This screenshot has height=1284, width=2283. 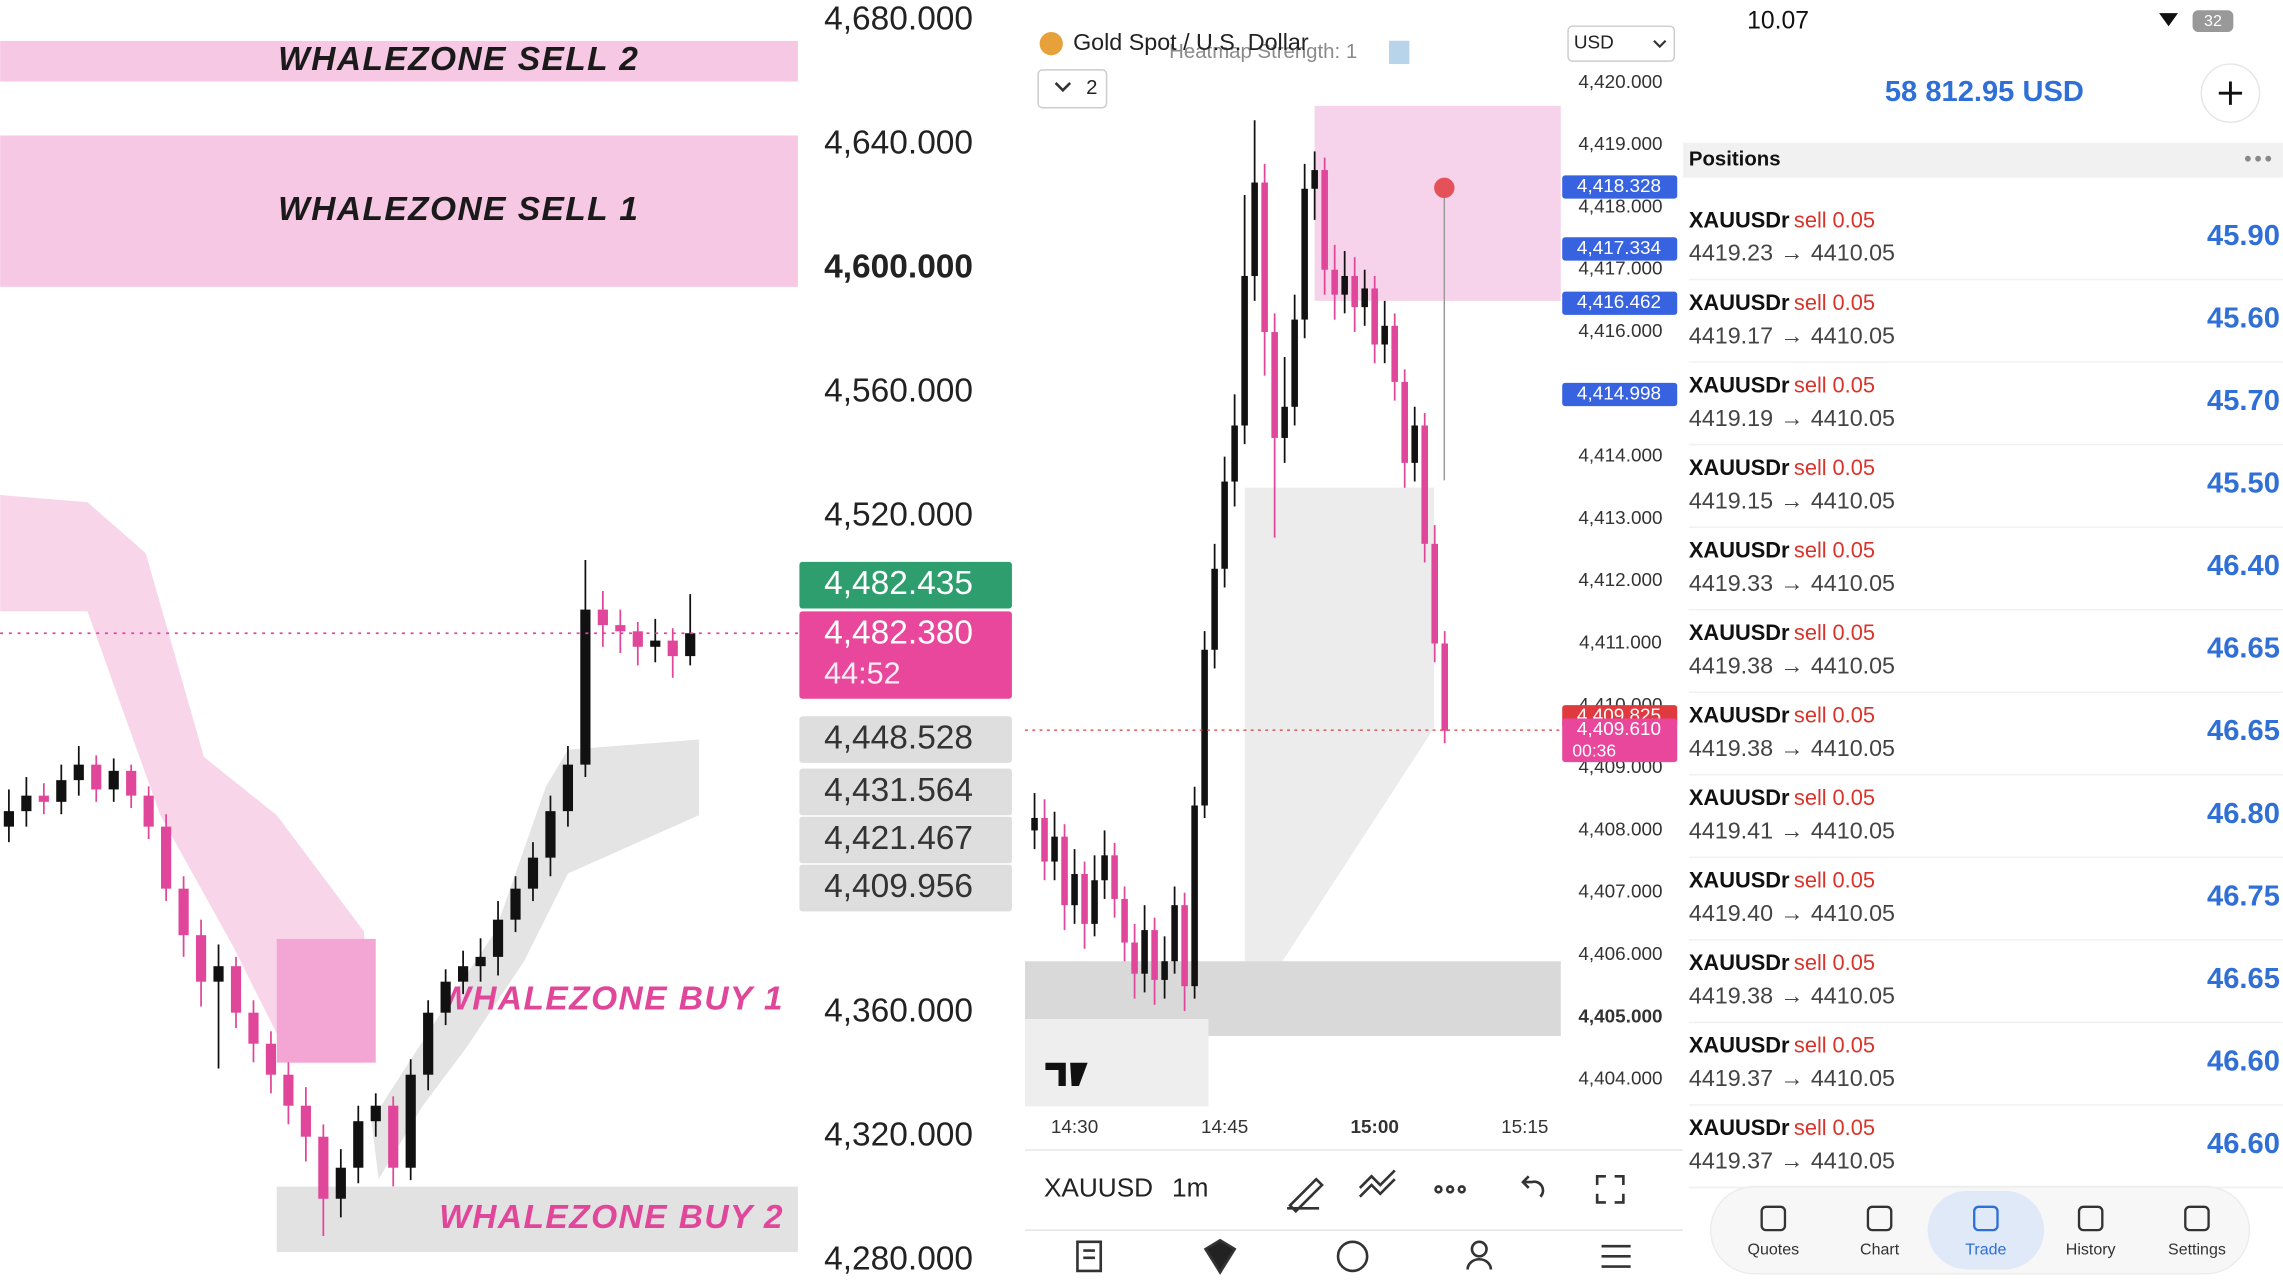 What do you see at coordinates (1098, 1187) in the screenshot?
I see `toolbar-symbol: XAUUSD` at bounding box center [1098, 1187].